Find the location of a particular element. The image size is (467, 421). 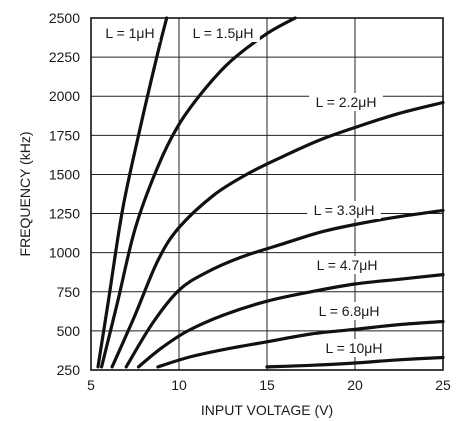

x-tick-label: 10 is located at coordinates (179, 385).